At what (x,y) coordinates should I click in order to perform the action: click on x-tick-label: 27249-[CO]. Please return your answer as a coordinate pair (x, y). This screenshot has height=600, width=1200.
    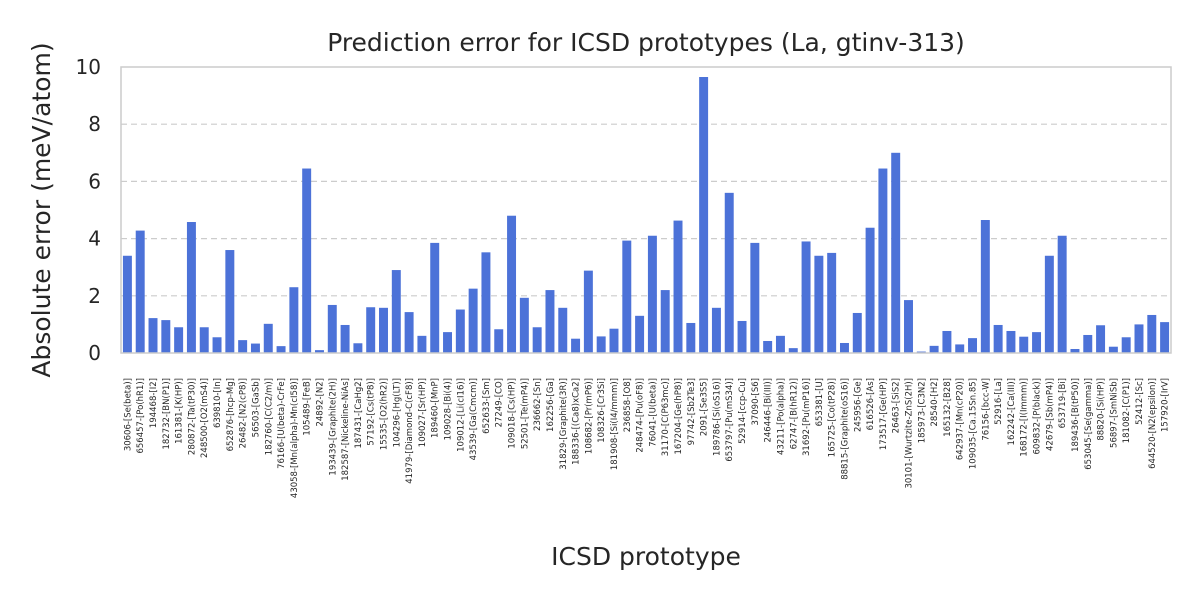
    Looking at the image, I should click on (500, 402).